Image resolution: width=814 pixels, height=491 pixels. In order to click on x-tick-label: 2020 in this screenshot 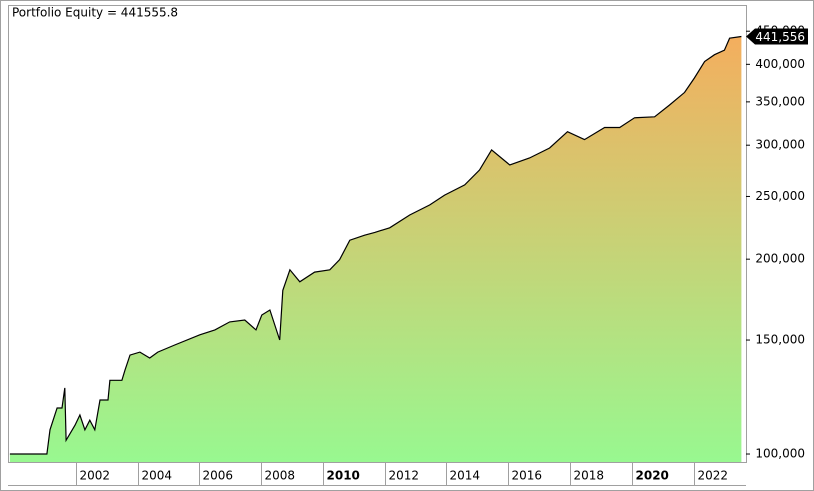, I will do `click(652, 476)`.